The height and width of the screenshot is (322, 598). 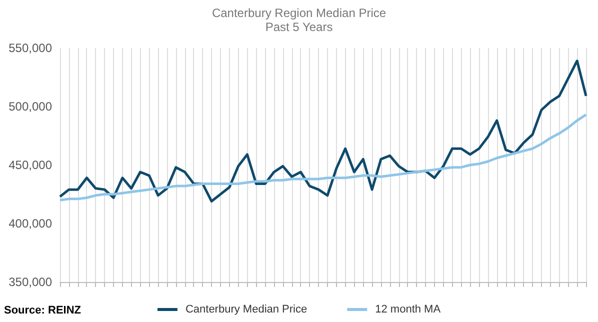 What do you see at coordinates (43, 310) in the screenshot?
I see `source-note: Source: REINZ` at bounding box center [43, 310].